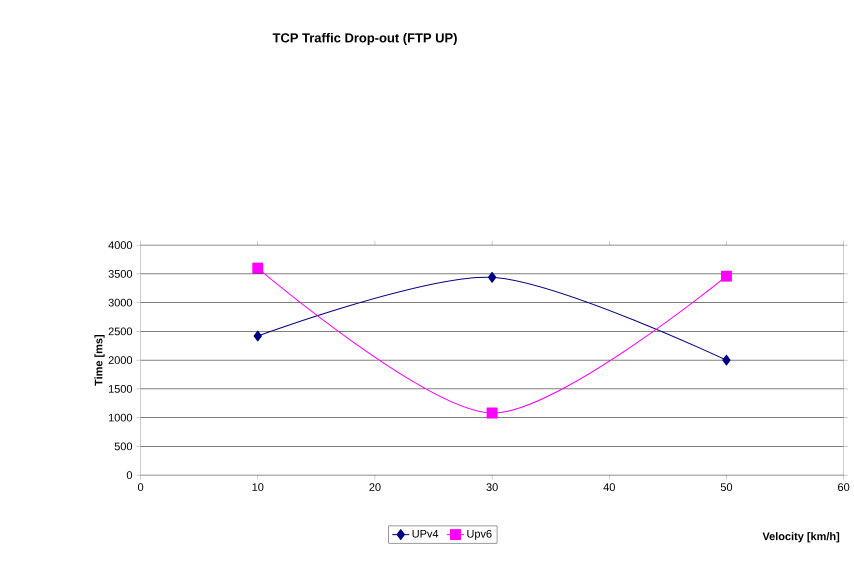 The height and width of the screenshot is (566, 854). What do you see at coordinates (844, 487) in the screenshot?
I see `x-tick-label: 60` at bounding box center [844, 487].